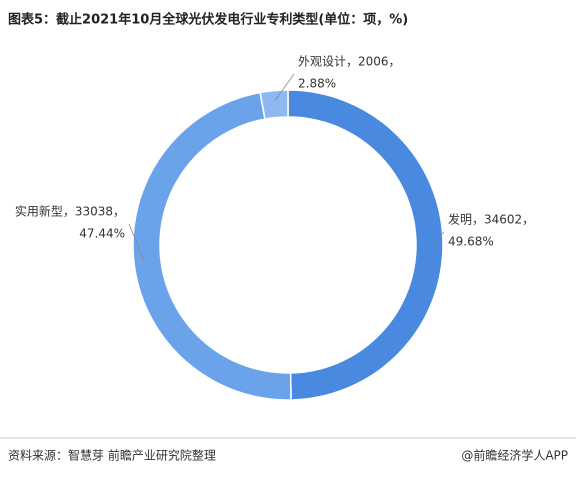 This screenshot has height=478, width=576. Describe the element at coordinates (102, 234) in the screenshot. I see `data-label: 47.44%` at that location.